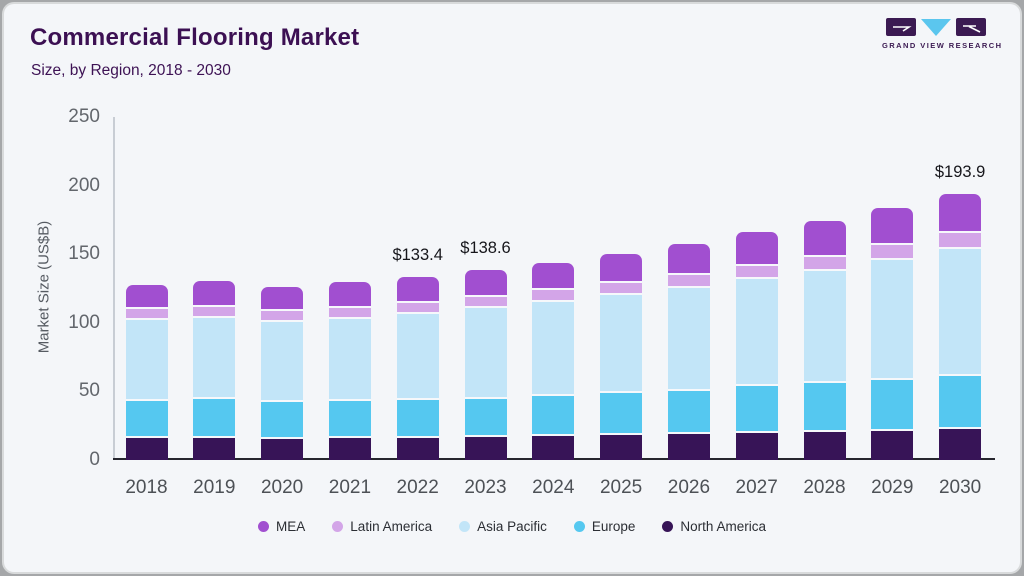 This screenshot has width=1024, height=576. Describe the element at coordinates (604, 526) in the screenshot. I see `legend-item-europe: Europe` at that location.